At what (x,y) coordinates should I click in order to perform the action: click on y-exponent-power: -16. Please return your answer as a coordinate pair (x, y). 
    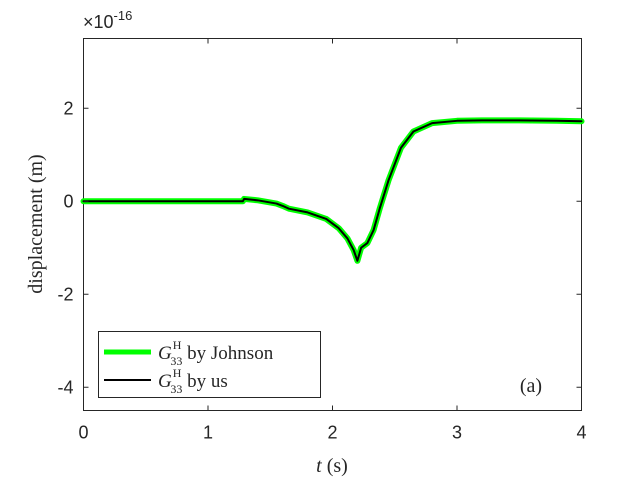
    Looking at the image, I should click on (123, 15).